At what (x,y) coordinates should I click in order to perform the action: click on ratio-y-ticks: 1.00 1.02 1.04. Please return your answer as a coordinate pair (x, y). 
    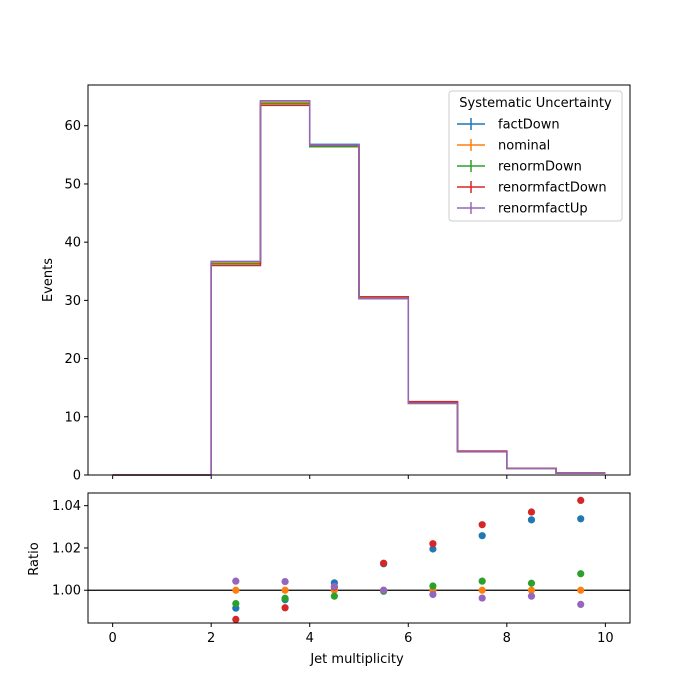
    Looking at the image, I should click on (70, 549).